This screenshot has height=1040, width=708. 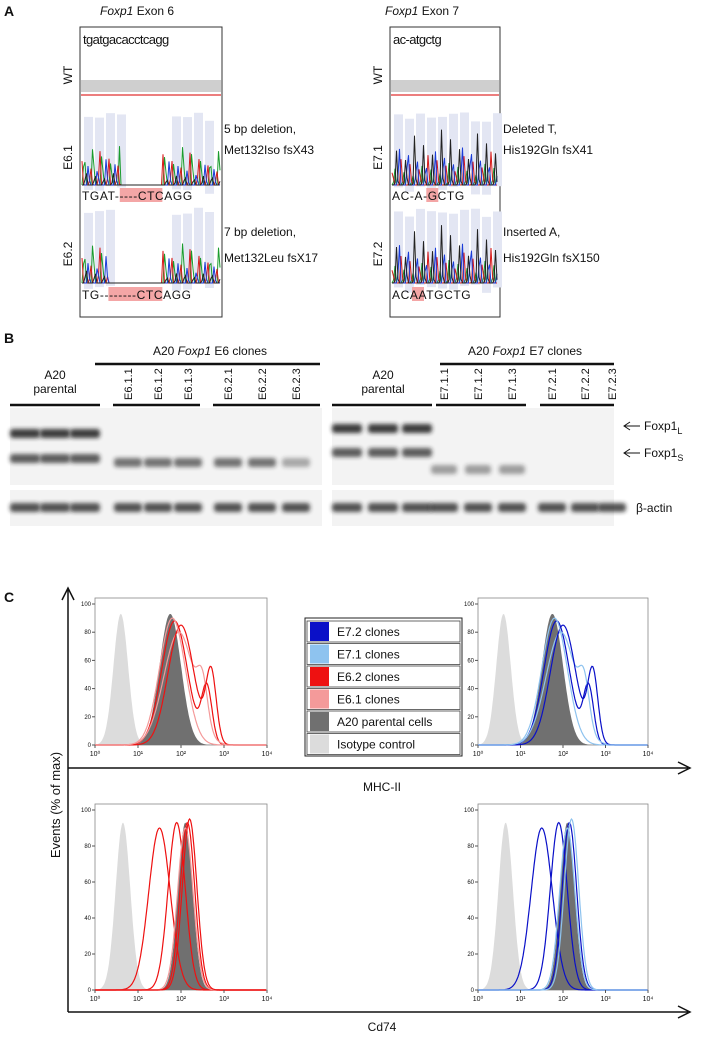 What do you see at coordinates (479, 384) in the screenshot?
I see `label: E7.1.2` at bounding box center [479, 384].